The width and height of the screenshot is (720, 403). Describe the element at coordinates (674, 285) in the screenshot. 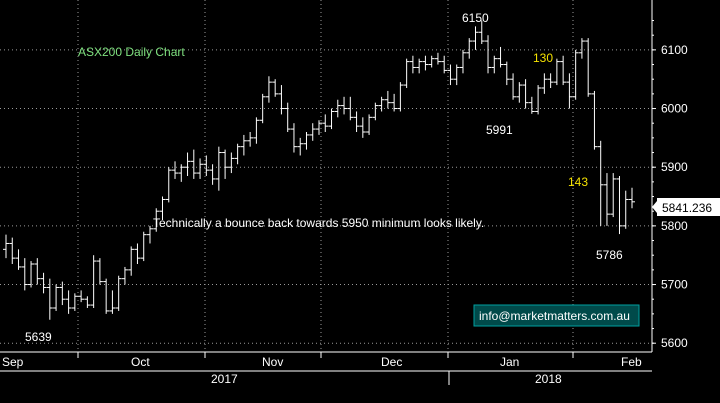

I see `y-tick-label: 5700` at that location.